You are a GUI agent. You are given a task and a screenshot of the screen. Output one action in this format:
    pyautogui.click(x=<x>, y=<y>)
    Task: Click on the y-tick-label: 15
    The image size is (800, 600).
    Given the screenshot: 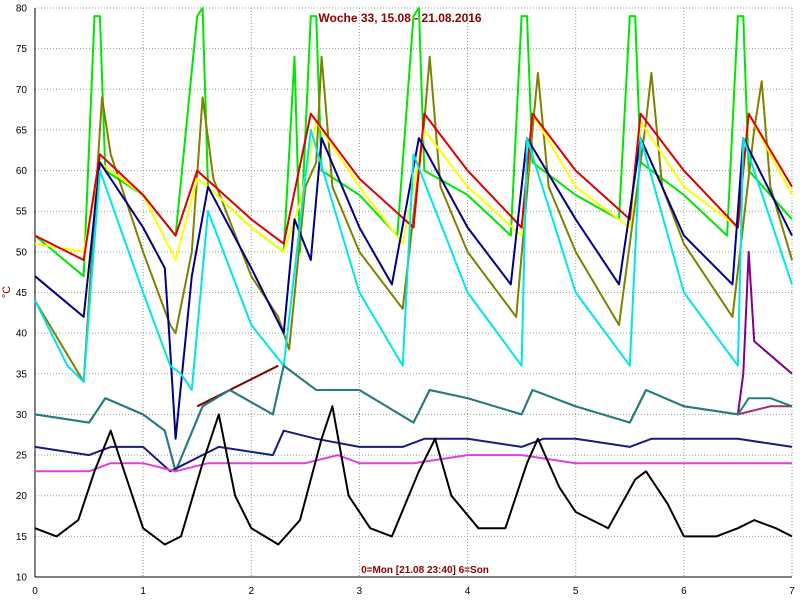 What is the action you would take?
    pyautogui.click(x=22, y=537)
    